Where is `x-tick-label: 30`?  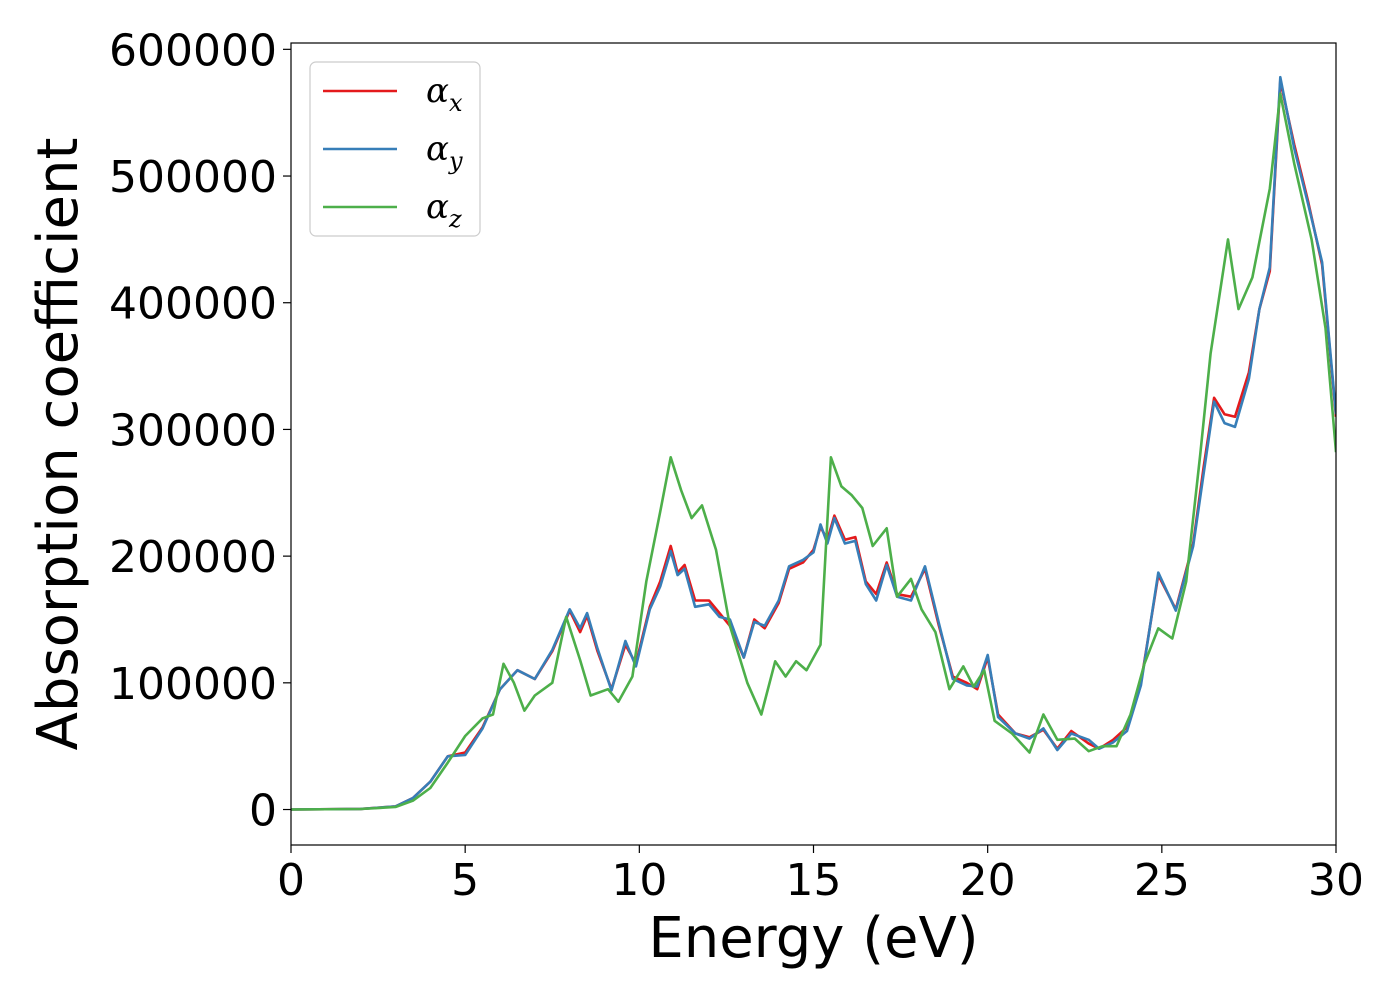 x-tick-label: 30 is located at coordinates (1336, 880).